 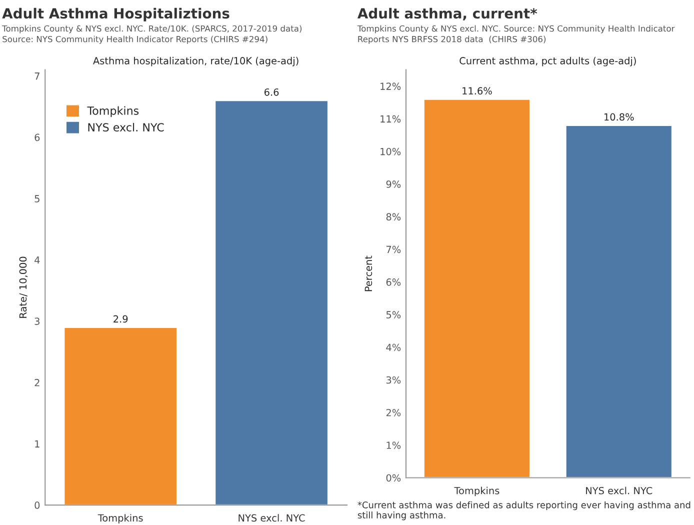 What do you see at coordinates (516, 34) in the screenshot?
I see `chart-subtitle: Tompkins County & NYS excl. NYC. Source: NYS Community Health Indicator Reports NYS BRFSS 2018 data (CHIRS #306)` at bounding box center [516, 34].